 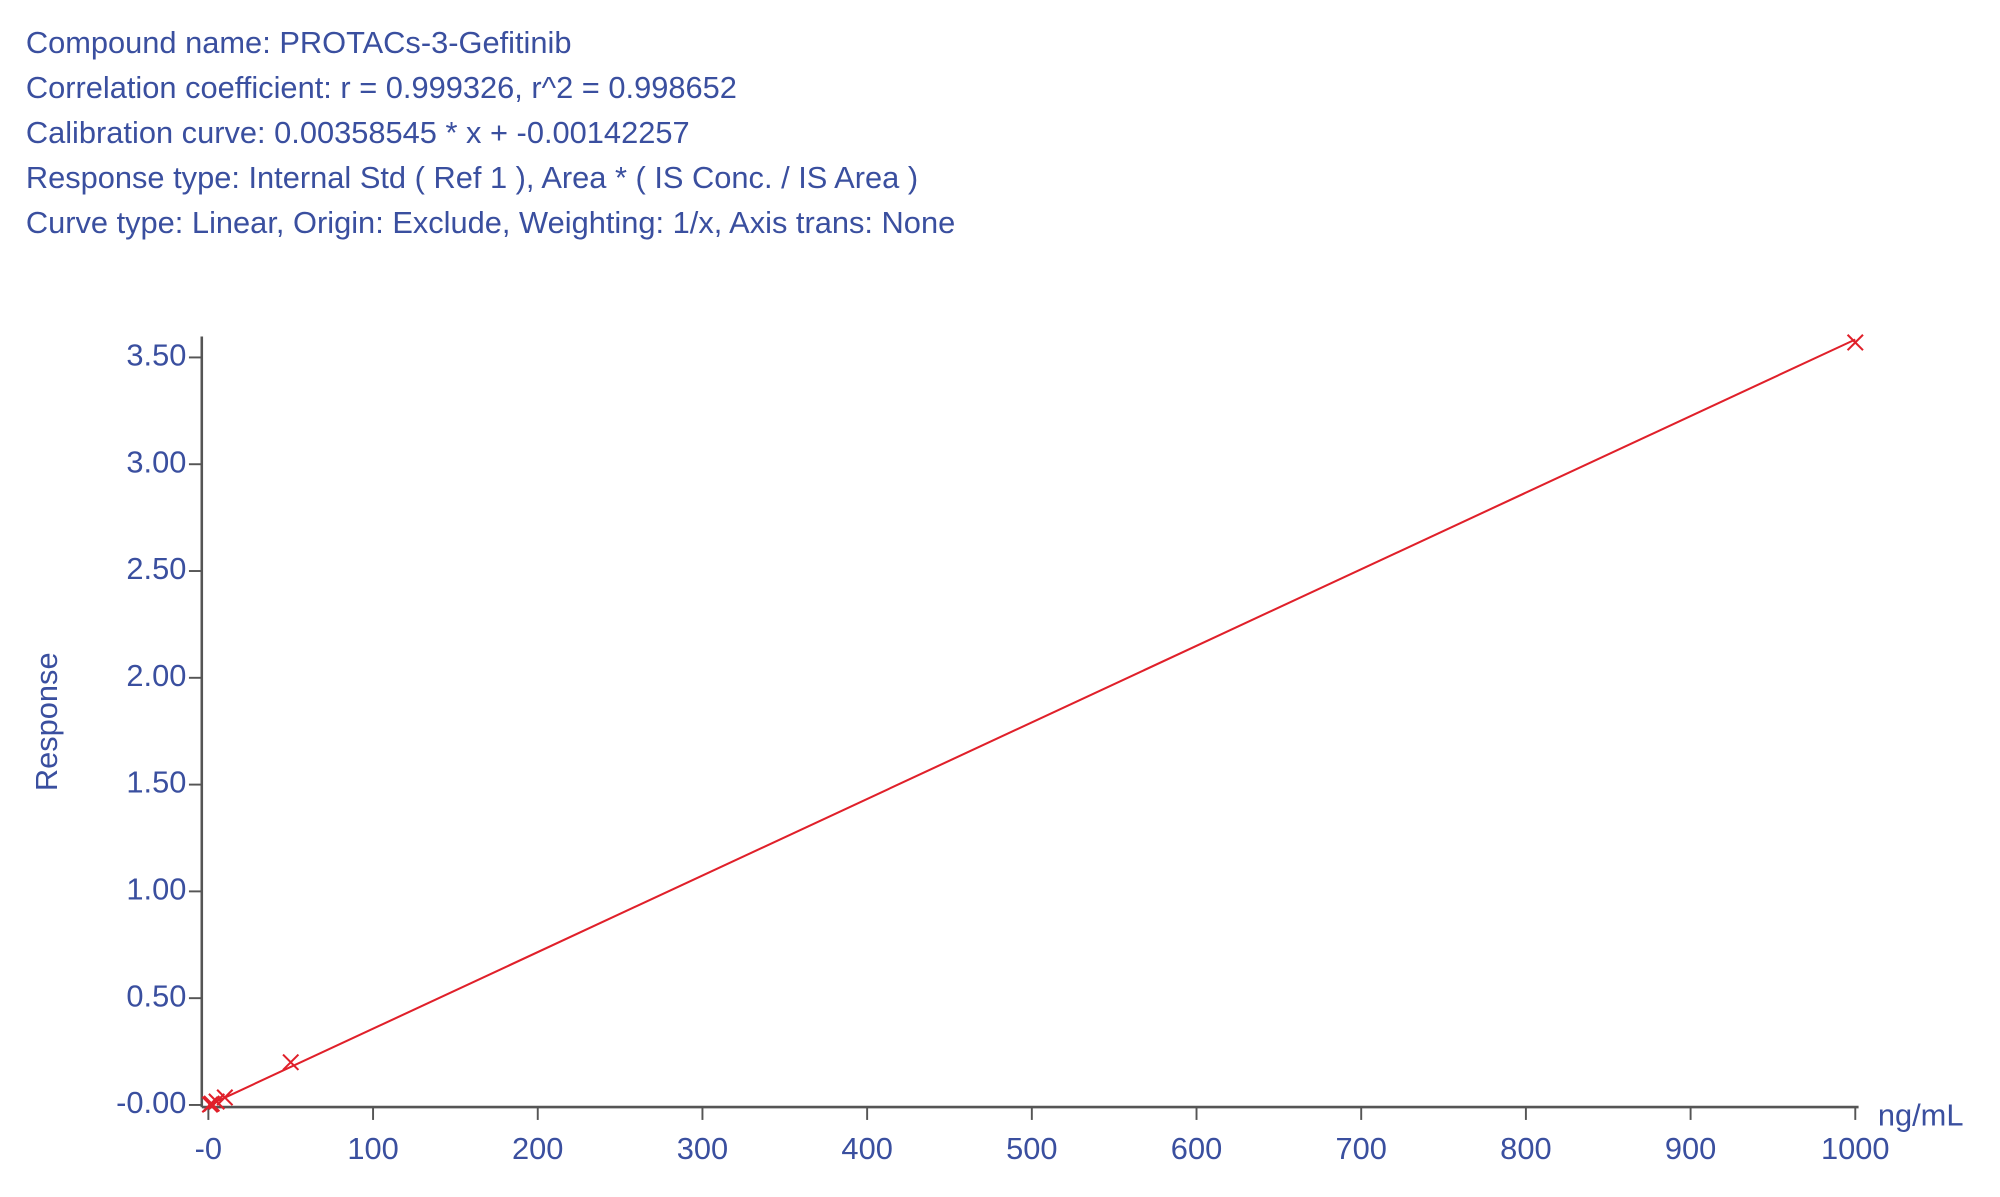 What do you see at coordinates (156, 568) in the screenshot?
I see `y-tick-label: 2.50` at bounding box center [156, 568].